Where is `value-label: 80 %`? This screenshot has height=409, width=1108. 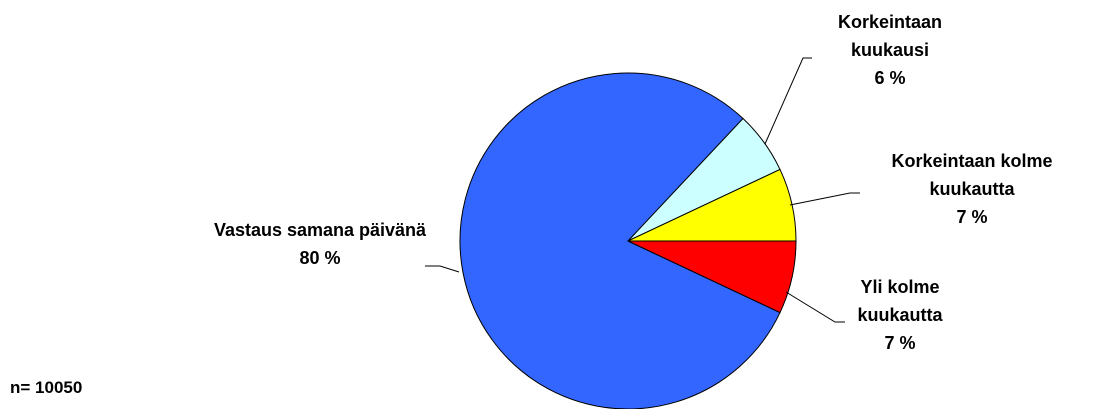
value-label: 80 % is located at coordinates (320, 258).